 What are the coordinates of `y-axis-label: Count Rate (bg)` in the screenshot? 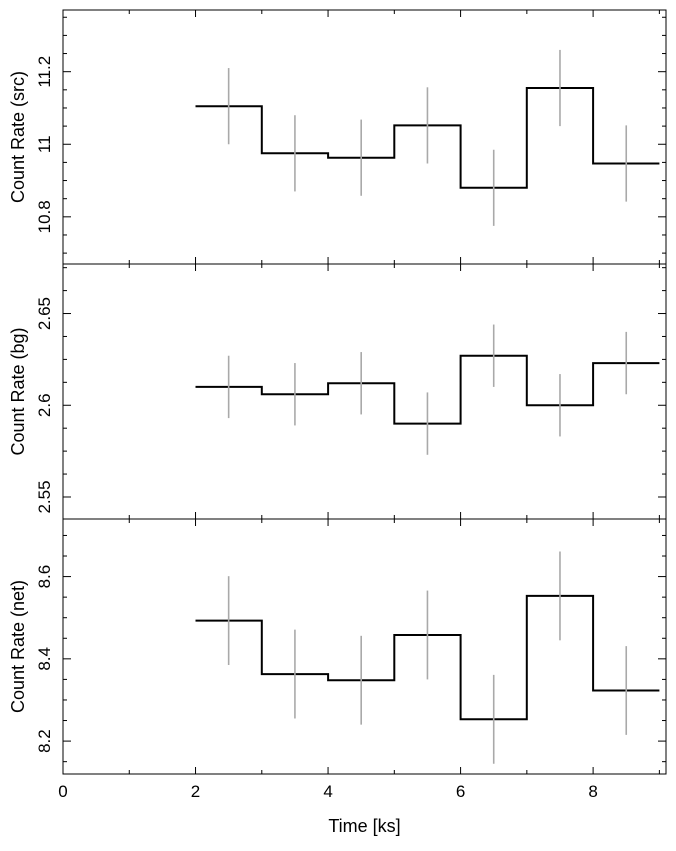 It's located at (18, 391).